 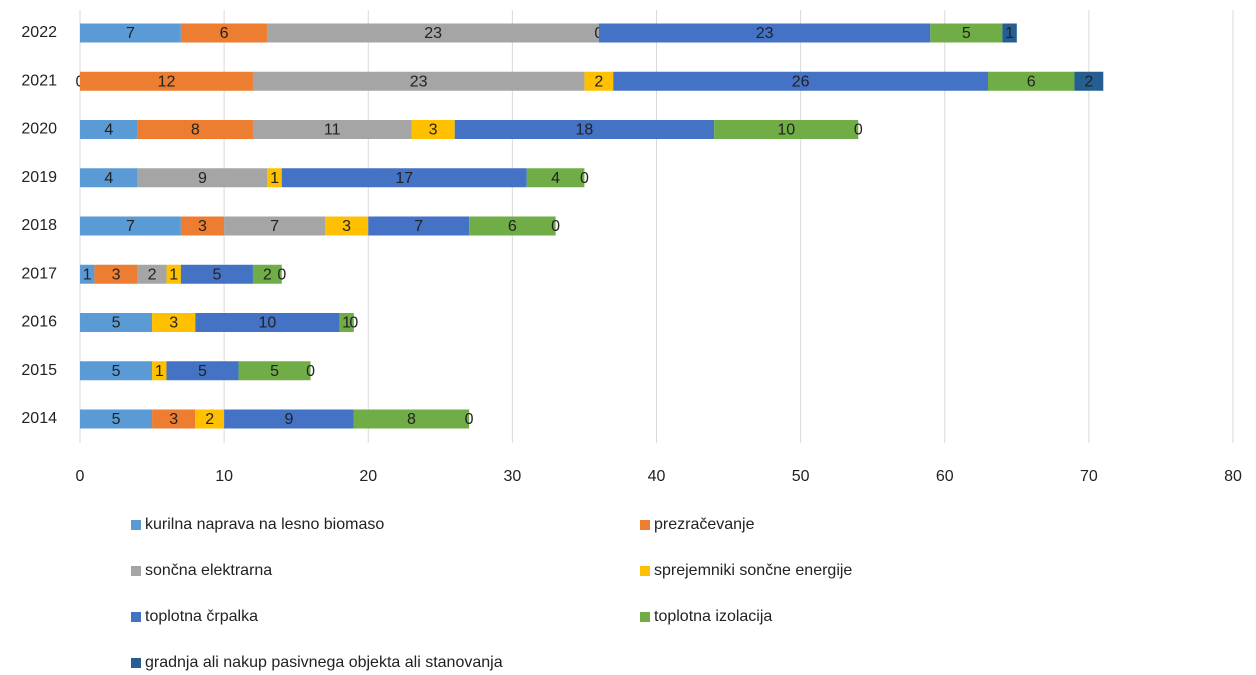 I want to click on y-tick-label: 2019, so click(x=39, y=177).